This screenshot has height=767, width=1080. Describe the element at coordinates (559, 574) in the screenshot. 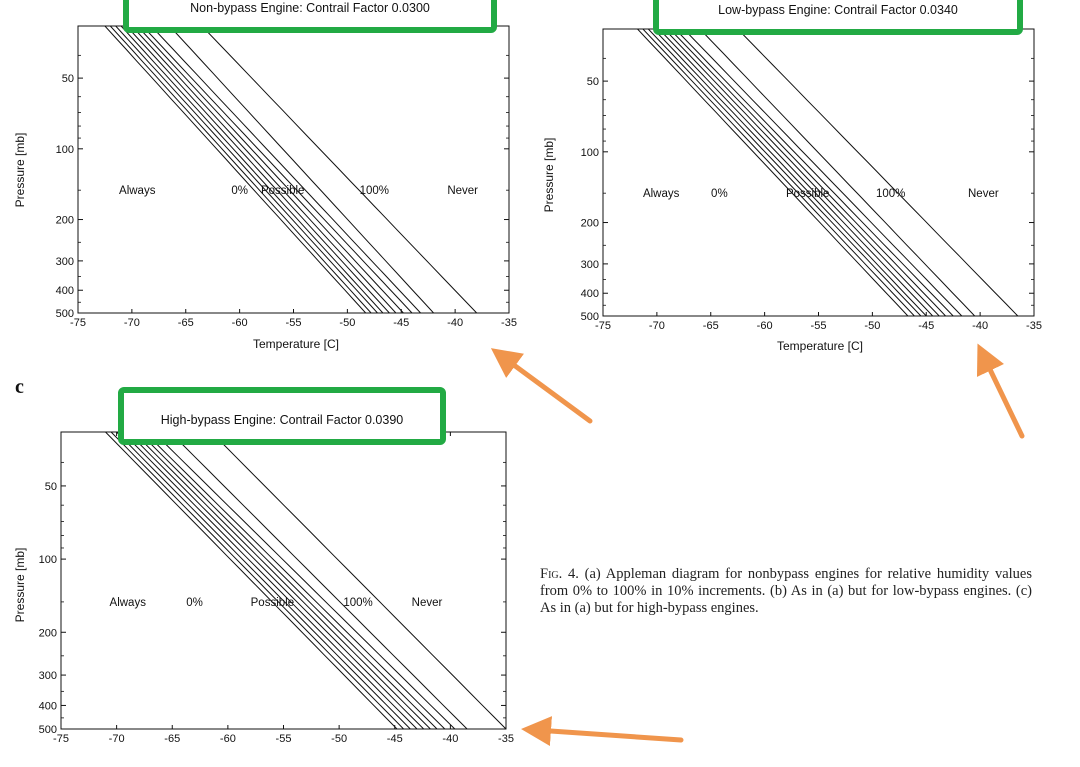

I see `caption-label: Fig. 4.` at that location.